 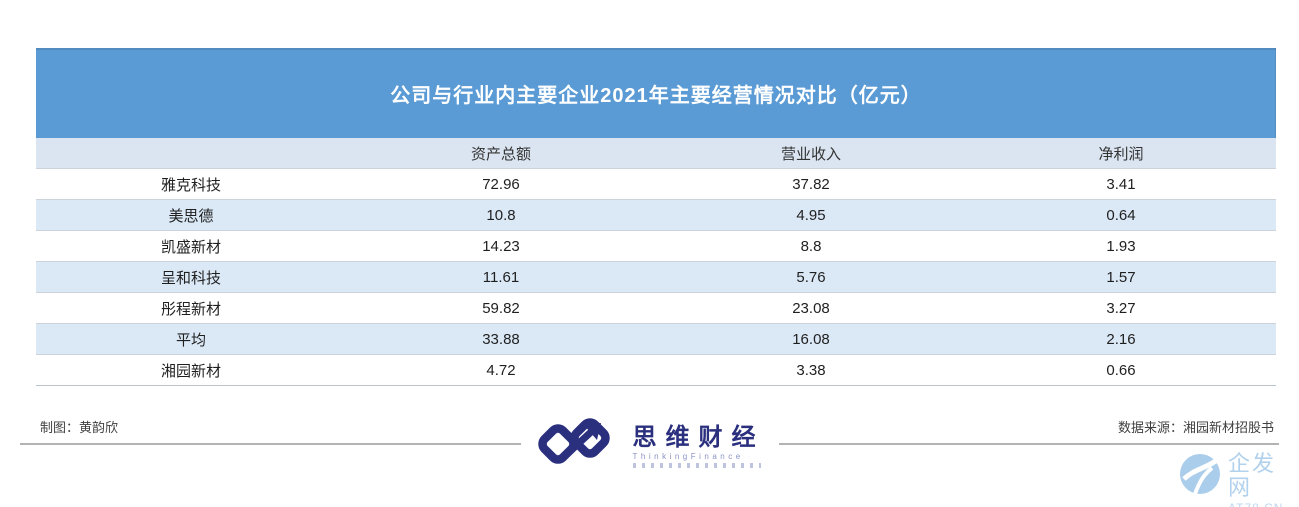 I want to click on chart-credit: 制图：黄韵欣, so click(x=79, y=427).